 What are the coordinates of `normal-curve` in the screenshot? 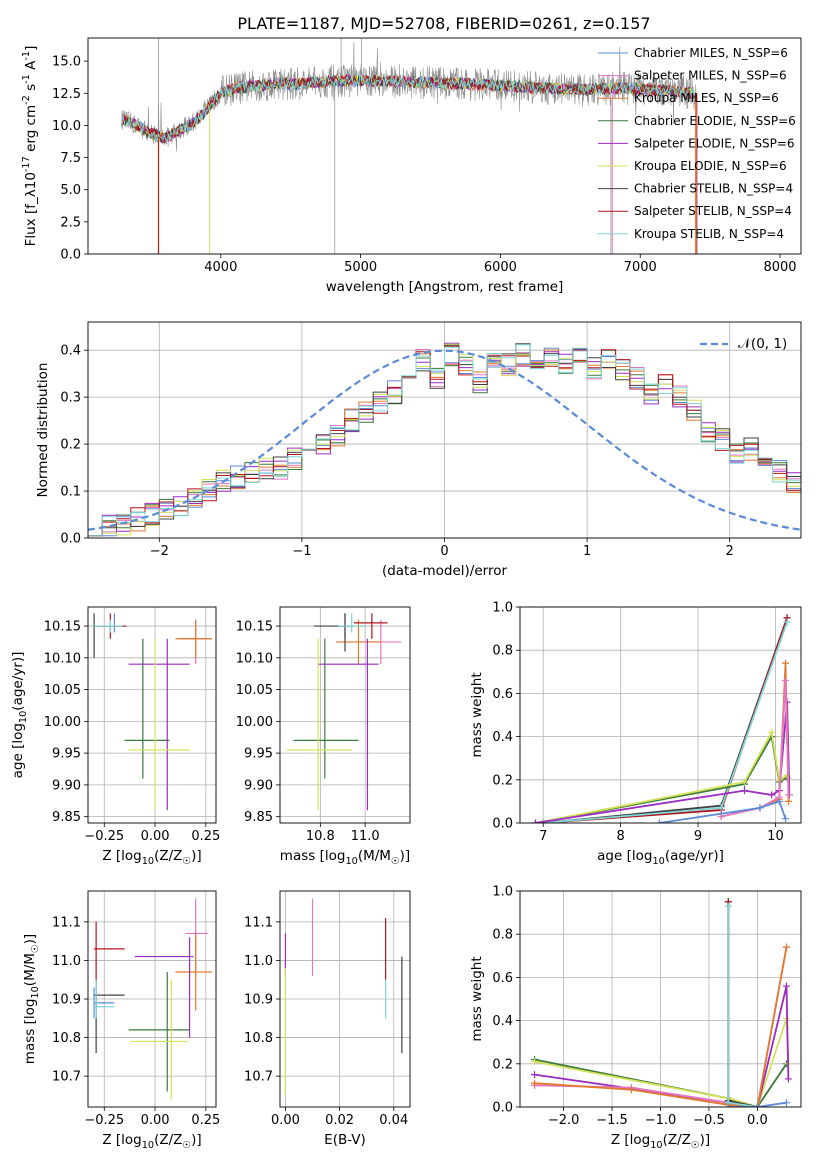 It's located at (444, 440).